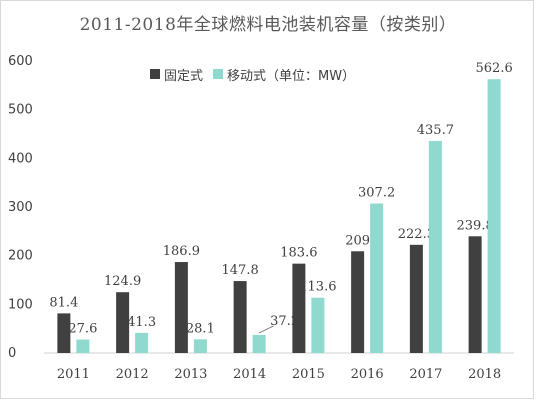 This screenshot has height=401, width=536. Describe the element at coordinates (190, 374) in the screenshot. I see `x-tick-label: 2013` at that location.